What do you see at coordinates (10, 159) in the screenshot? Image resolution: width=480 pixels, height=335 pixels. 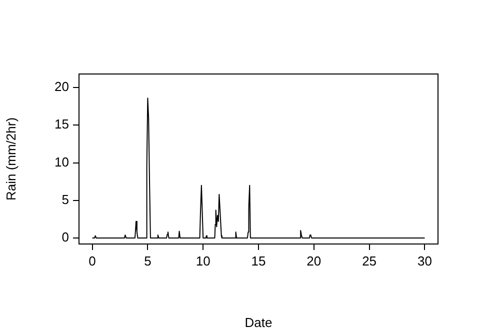 I see `y-axis-title: Rain (mm/2hr)` at bounding box center [10, 159].